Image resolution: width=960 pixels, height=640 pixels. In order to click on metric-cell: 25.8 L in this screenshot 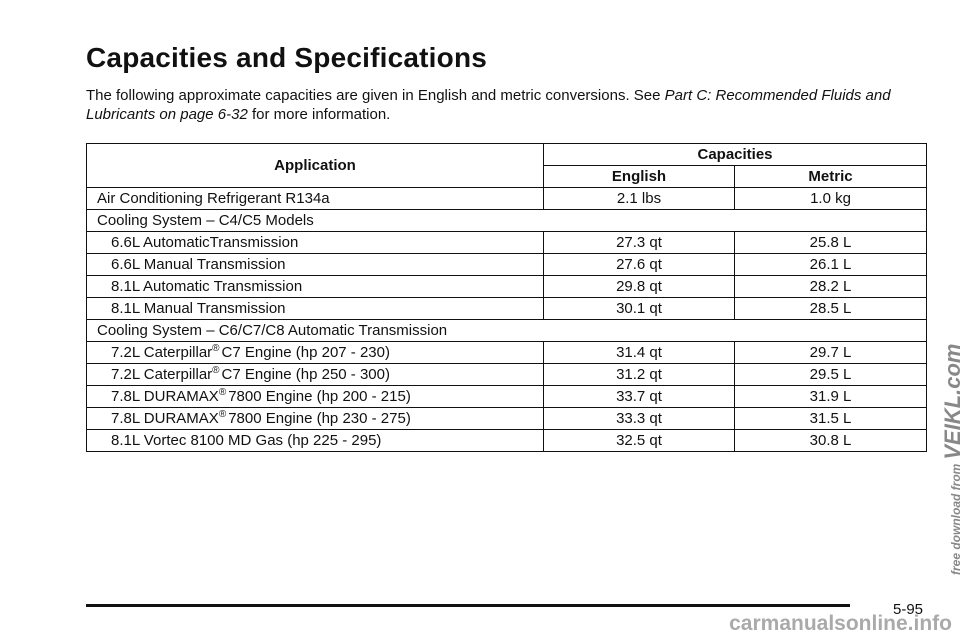, I will do `click(830, 242)`.